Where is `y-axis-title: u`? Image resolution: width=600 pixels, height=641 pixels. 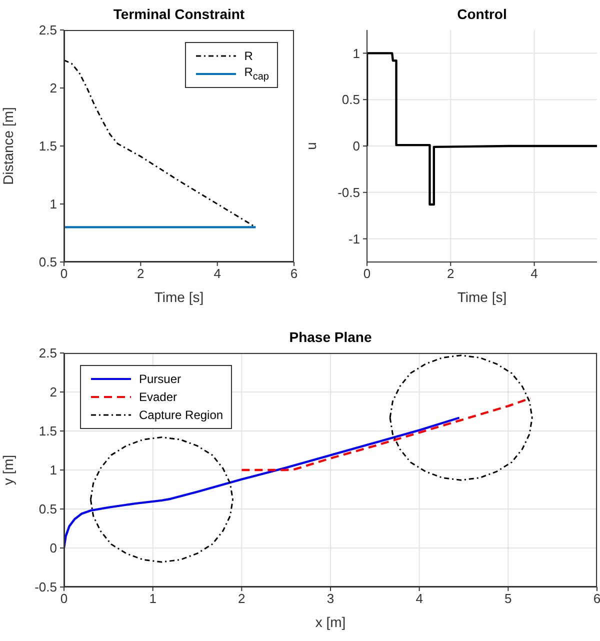
y-axis-title: u is located at coordinates (310, 146).